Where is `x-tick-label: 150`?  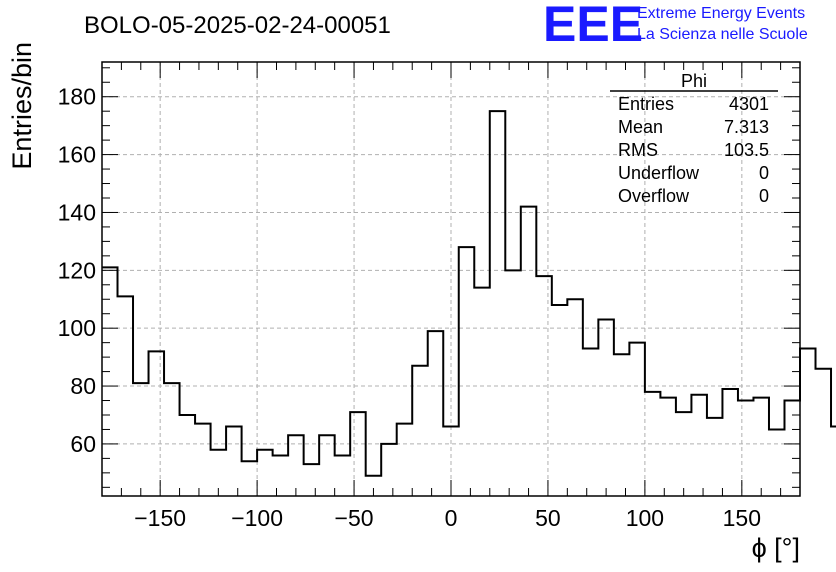 x-tick-label: 150 is located at coordinates (742, 518).